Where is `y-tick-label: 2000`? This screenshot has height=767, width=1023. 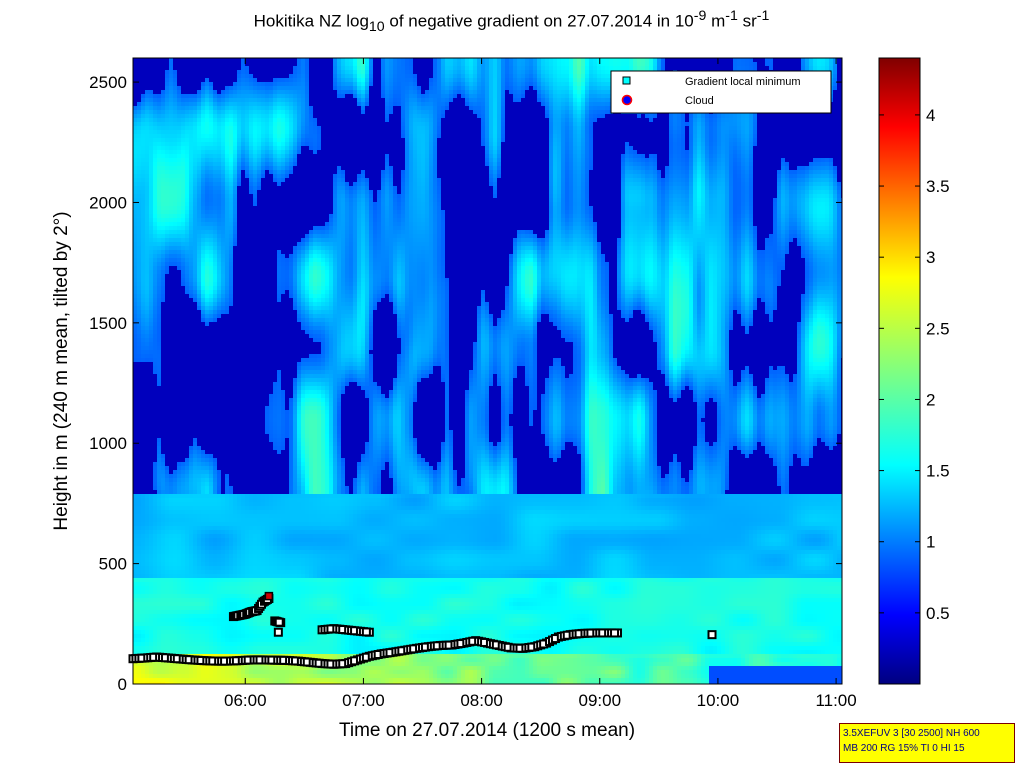
y-tick-label: 2000 is located at coordinates (108, 202).